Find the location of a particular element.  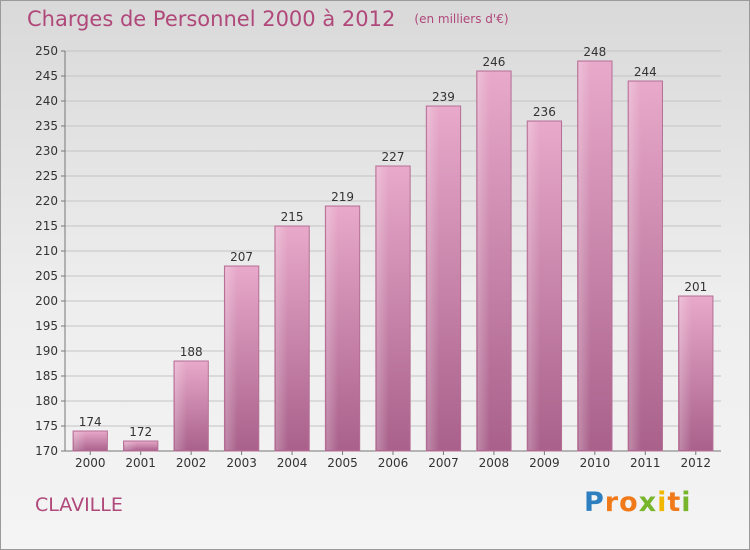

x-tick-label-2001: 2001 is located at coordinates (140, 463).